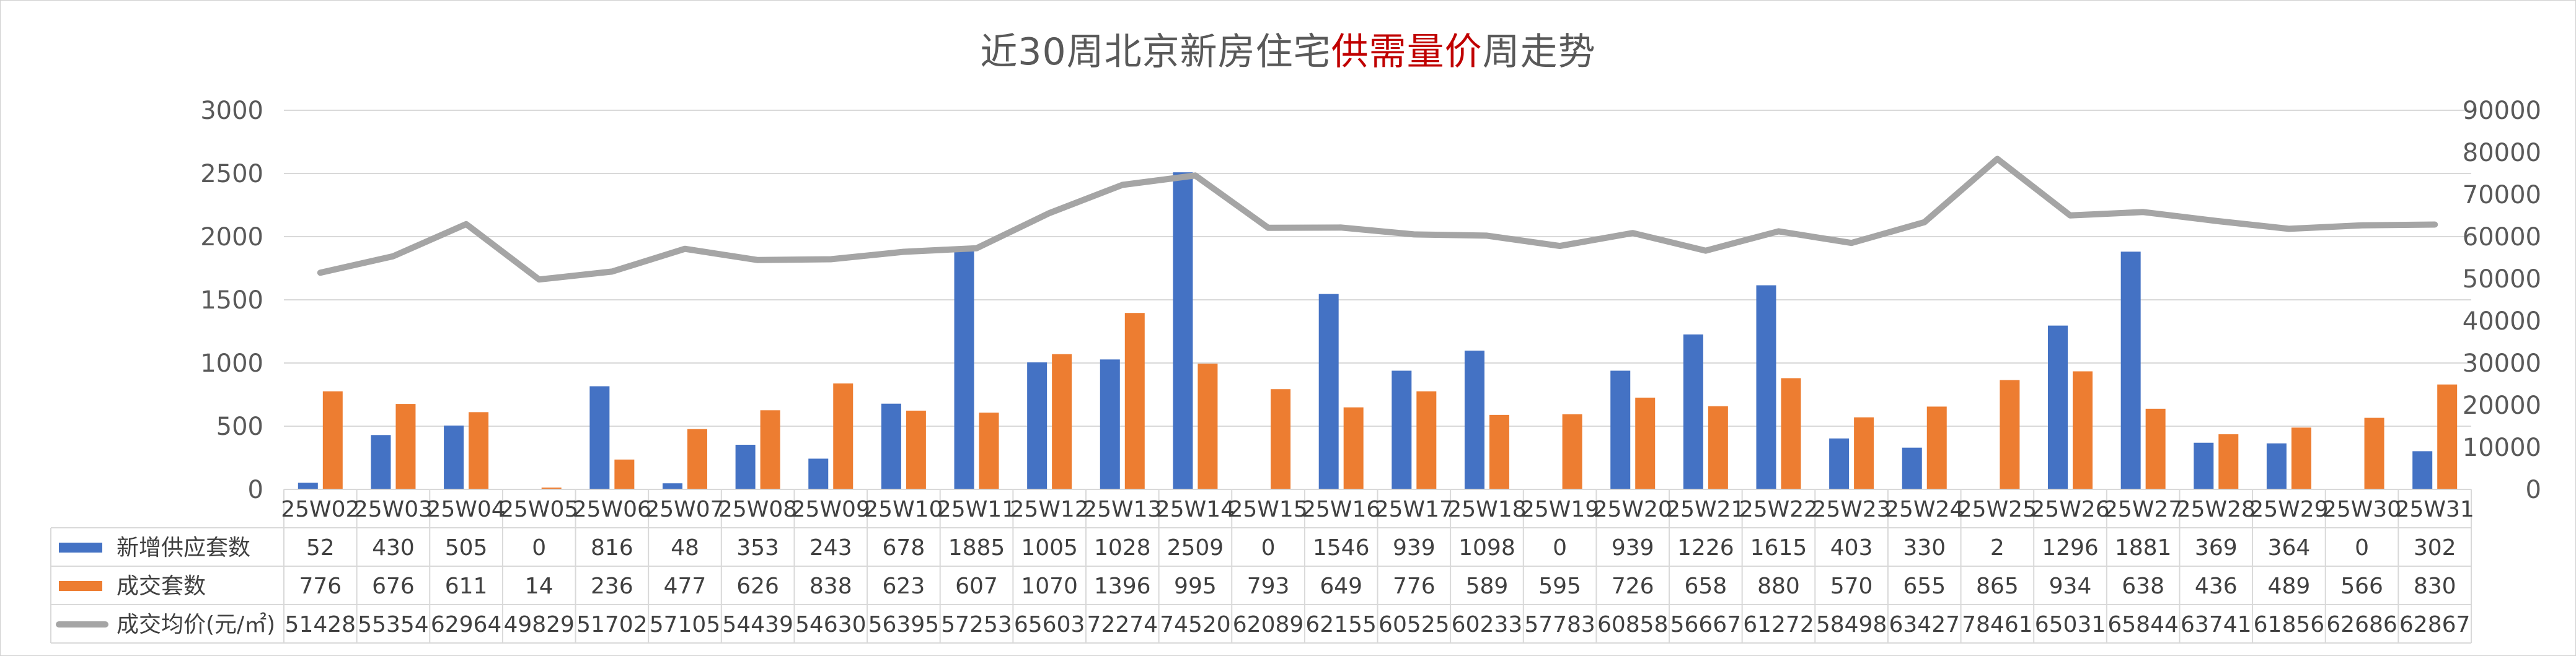  What do you see at coordinates (1487, 624) in the screenshot?
I see `table-cell-value: 60233` at bounding box center [1487, 624].